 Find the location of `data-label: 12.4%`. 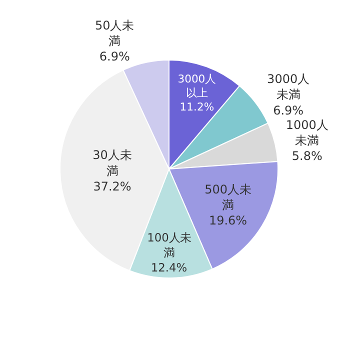

data-label: 12.4% is located at coordinates (169, 267).